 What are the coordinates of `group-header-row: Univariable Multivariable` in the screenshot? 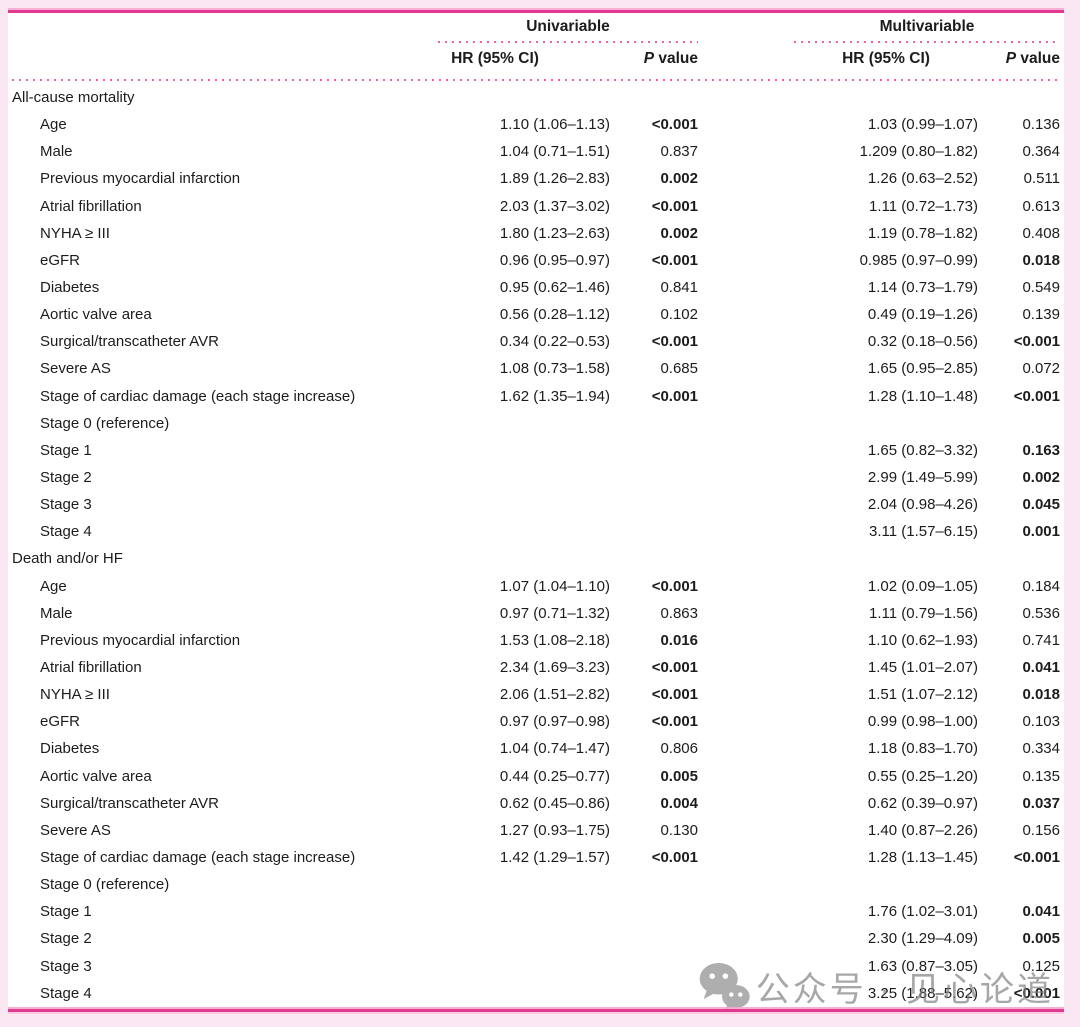 It's located at (536, 28).